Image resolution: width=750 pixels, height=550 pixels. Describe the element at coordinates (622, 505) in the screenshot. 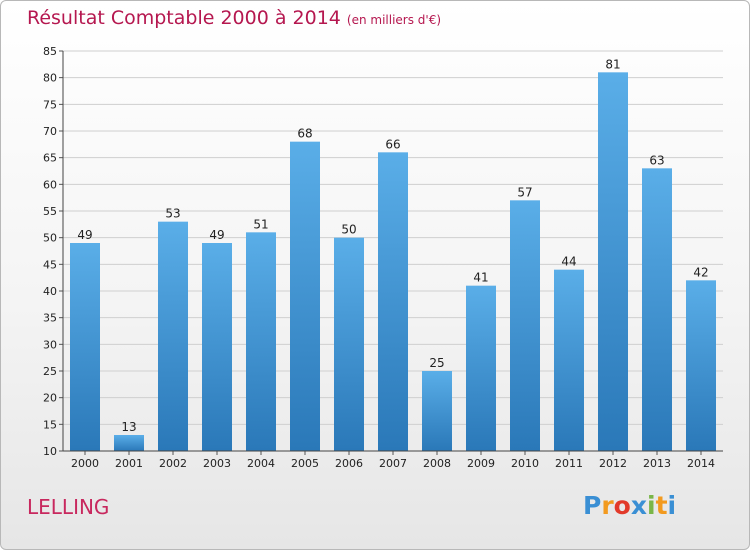

I see `logo-letter: o` at that location.